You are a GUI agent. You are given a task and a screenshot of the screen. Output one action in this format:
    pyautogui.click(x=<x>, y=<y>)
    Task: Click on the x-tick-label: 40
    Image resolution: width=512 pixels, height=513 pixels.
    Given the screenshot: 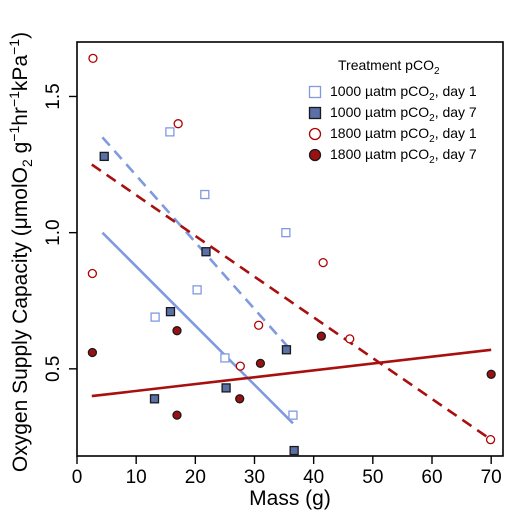 What is the action you would take?
    pyautogui.click(x=313, y=477)
    